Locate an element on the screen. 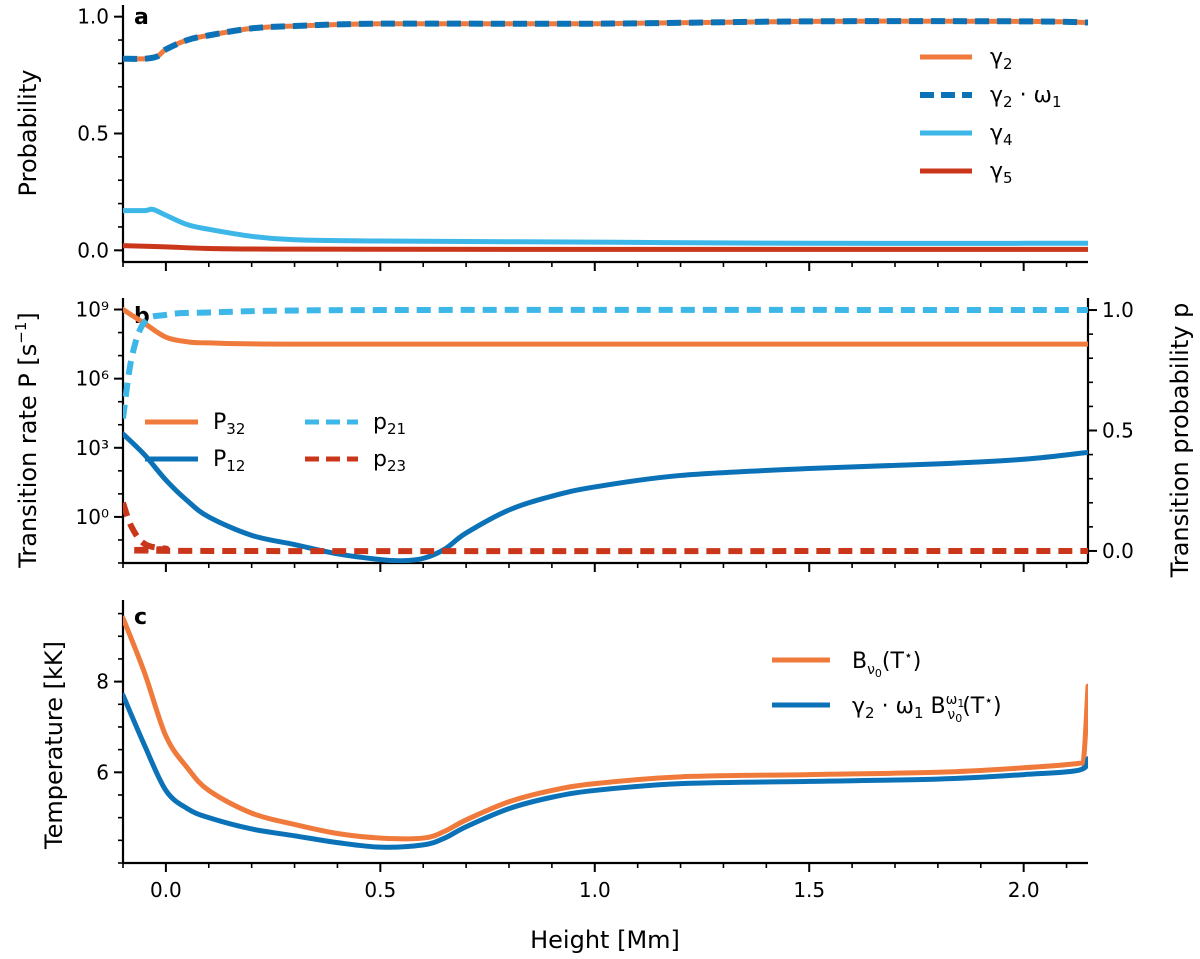  y2-axis-label-b: Transition probability p is located at coordinates (1180, 441).